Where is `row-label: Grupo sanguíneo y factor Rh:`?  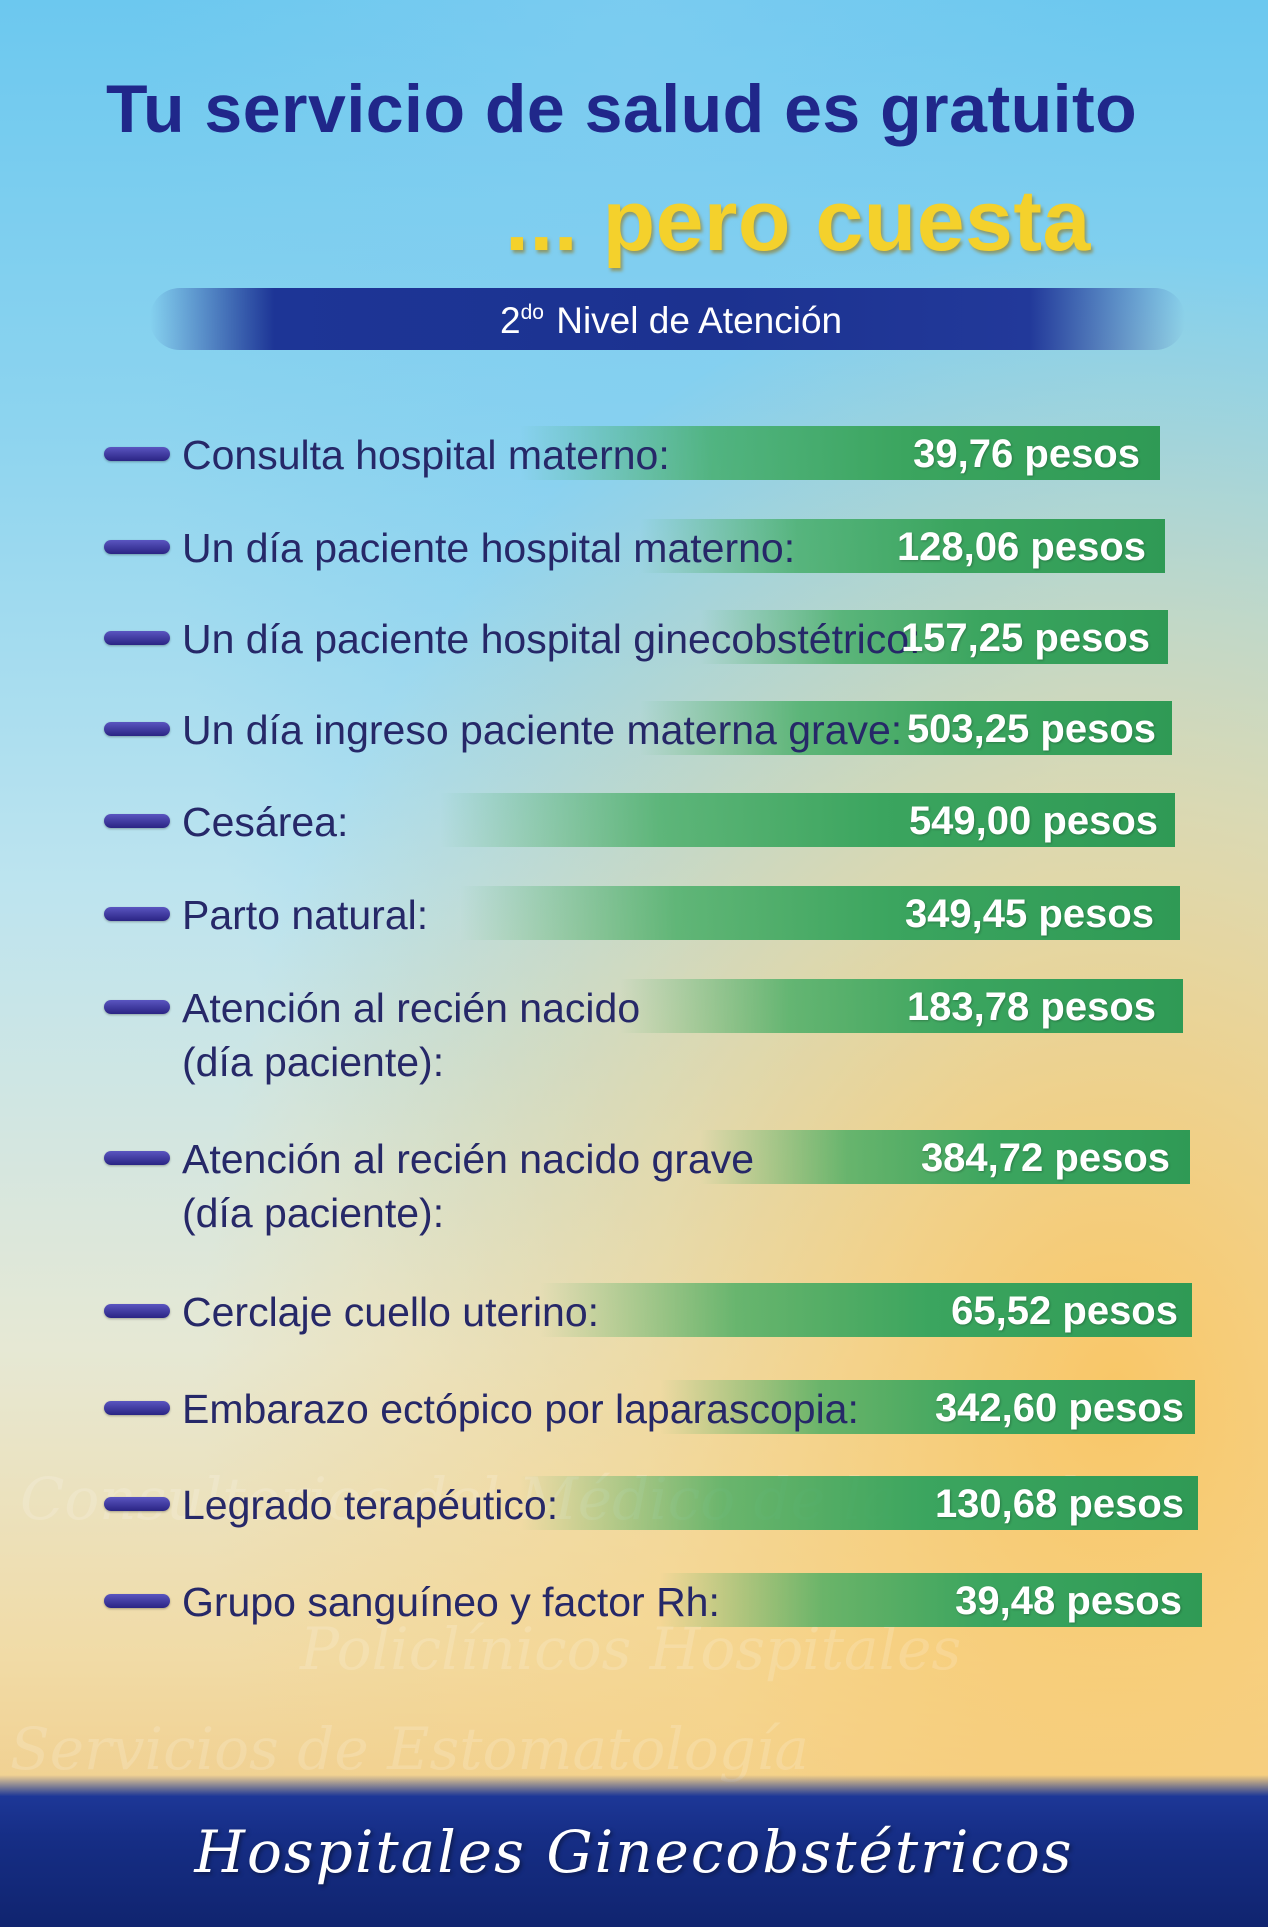 row-label: Grupo sanguíneo y factor Rh: is located at coordinates (451, 1602).